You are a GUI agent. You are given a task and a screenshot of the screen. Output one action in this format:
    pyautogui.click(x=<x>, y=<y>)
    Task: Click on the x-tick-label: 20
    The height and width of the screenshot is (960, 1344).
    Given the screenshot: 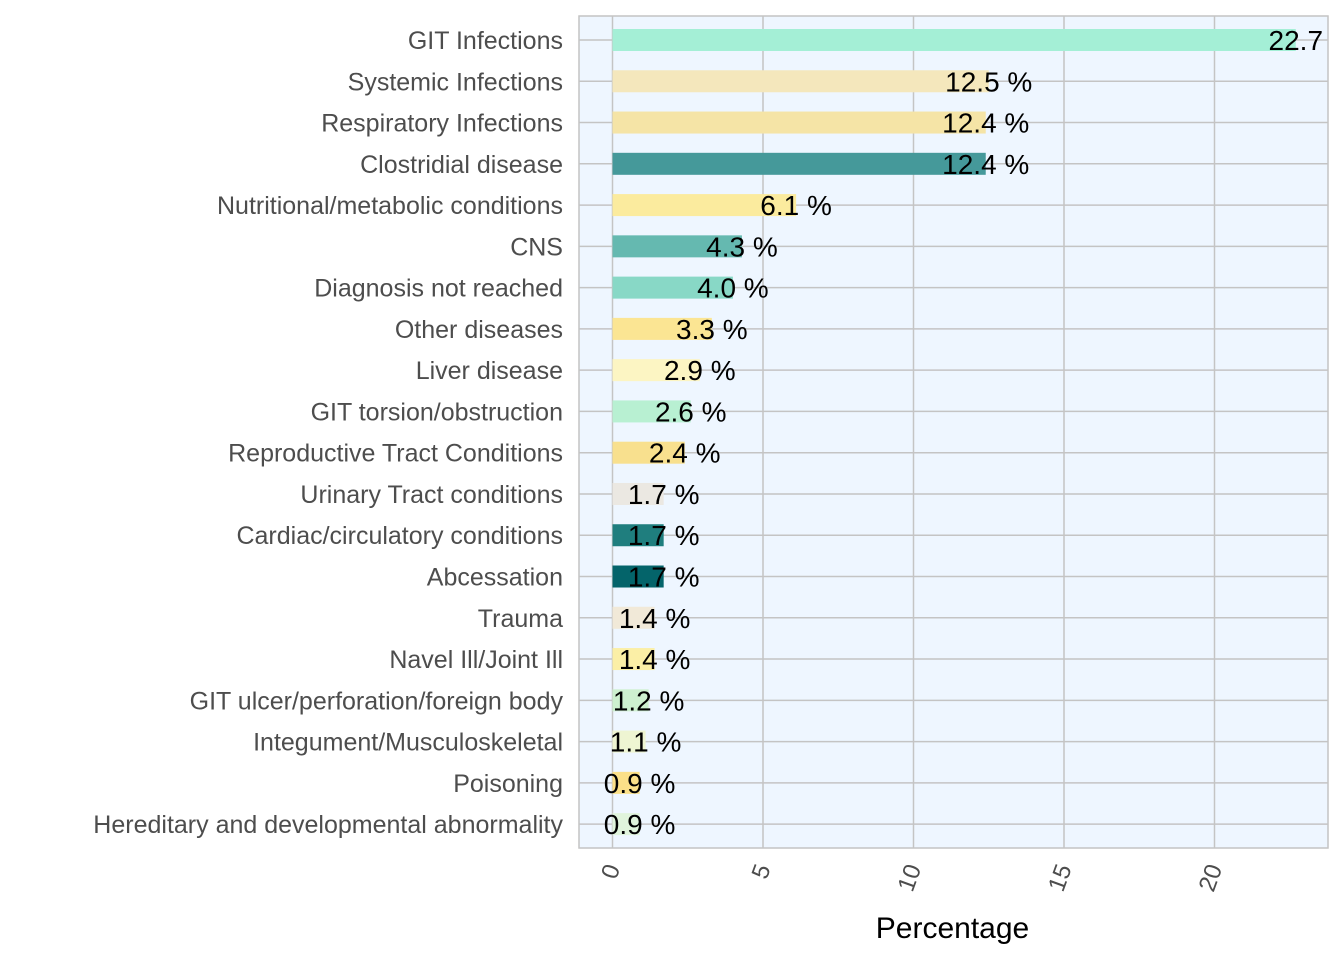 What is the action you would take?
    pyautogui.click(x=1211, y=878)
    